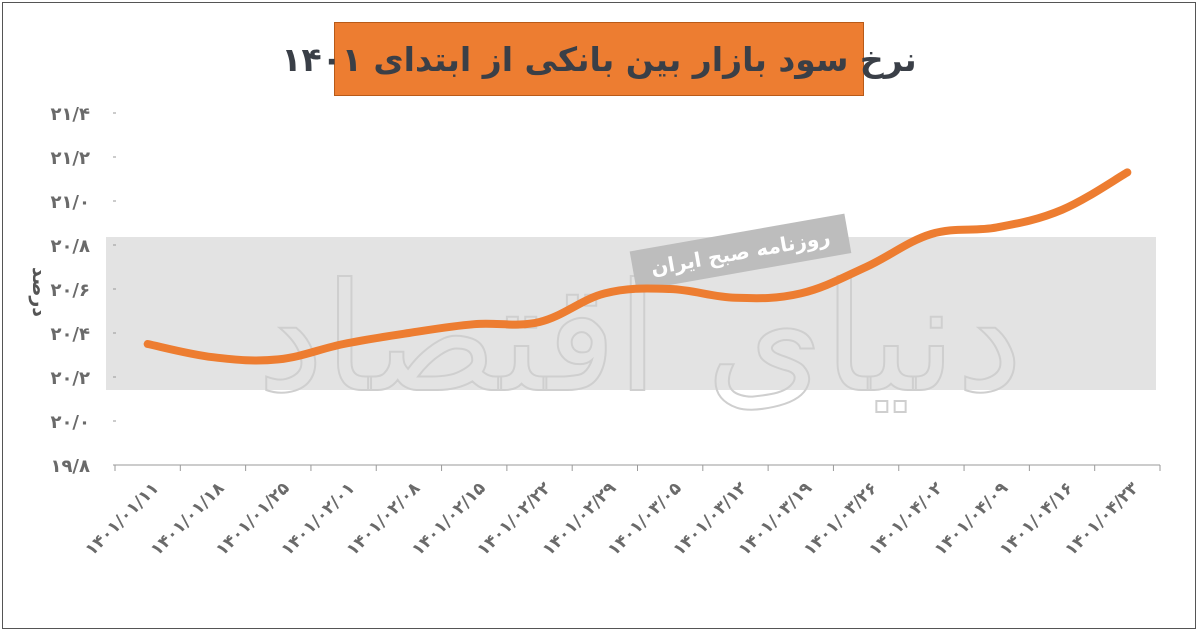 The width and height of the screenshot is (1200, 633). Describe the element at coordinates (740, 252) in the screenshot. I see `watermark-stamp: روزنامه صبح ایران` at that location.